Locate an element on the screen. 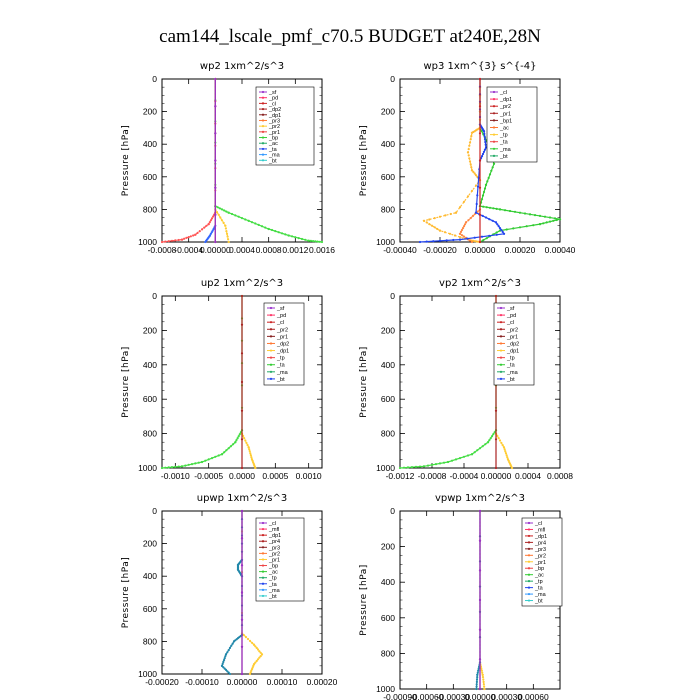  legend-entry: _tp is located at coordinates (510, 359).